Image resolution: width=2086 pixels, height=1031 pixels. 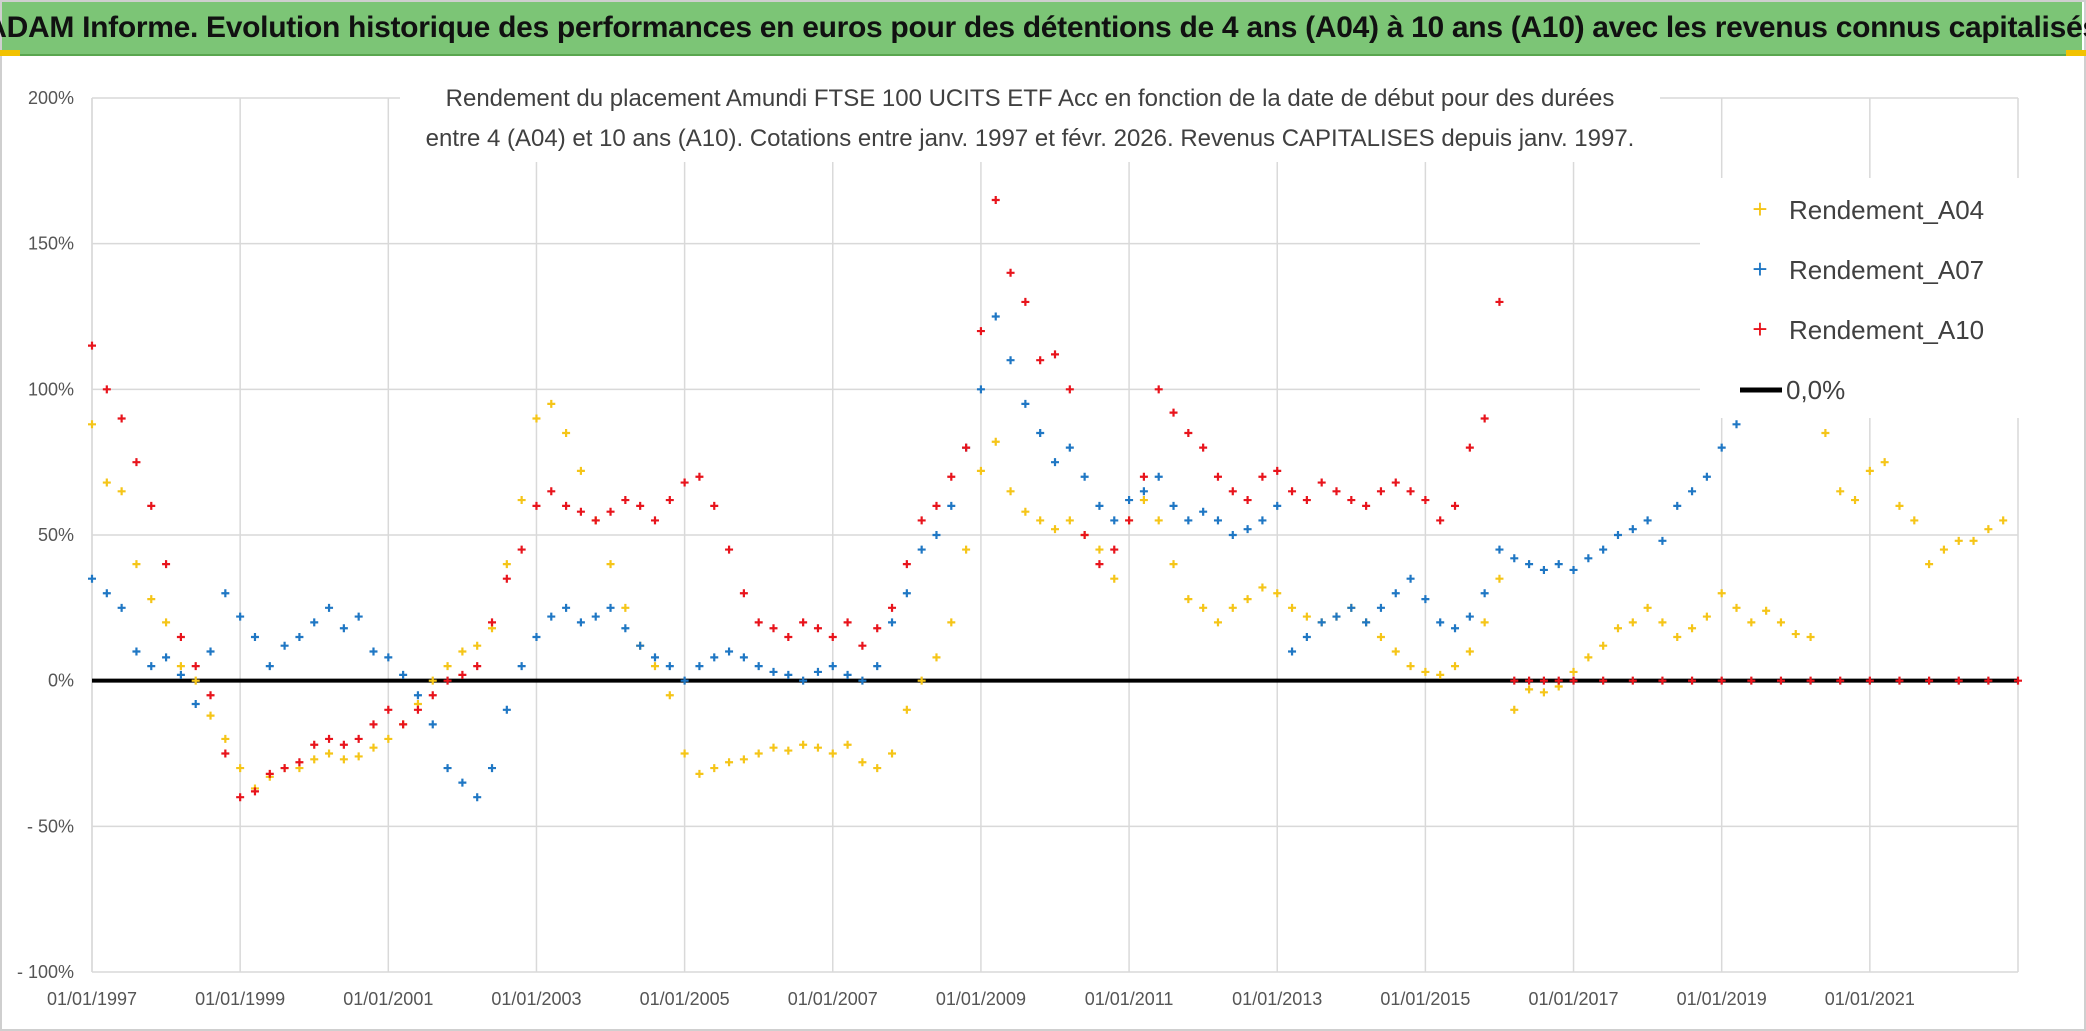 What do you see at coordinates (1815, 390) in the screenshot?
I see `legend-label-zero: 0,0%` at bounding box center [1815, 390].